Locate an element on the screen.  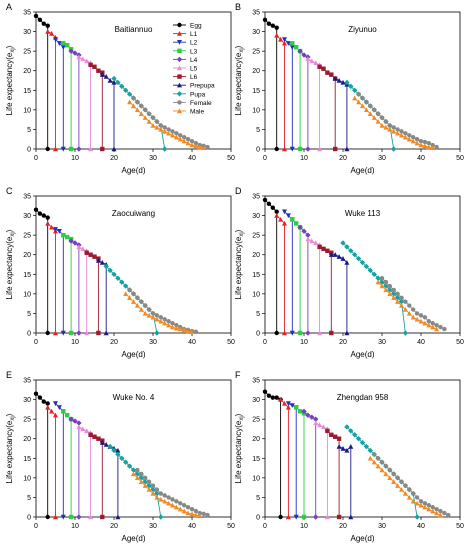
series-male is located at coordinates (159, 313).